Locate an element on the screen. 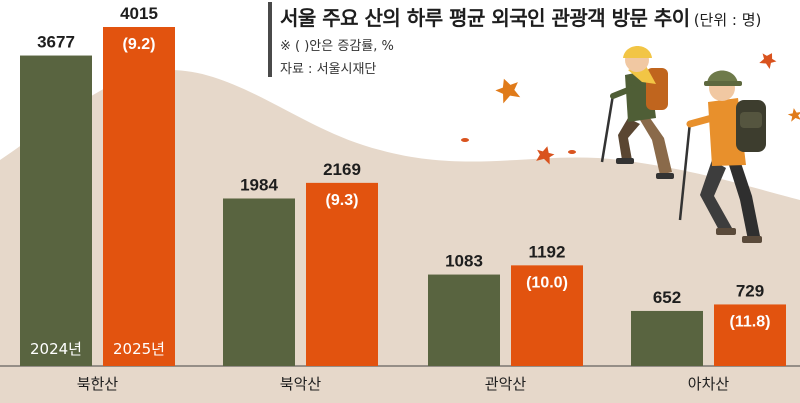 The image size is (800, 403). change-rate-label: (9.2) is located at coordinates (139, 44).